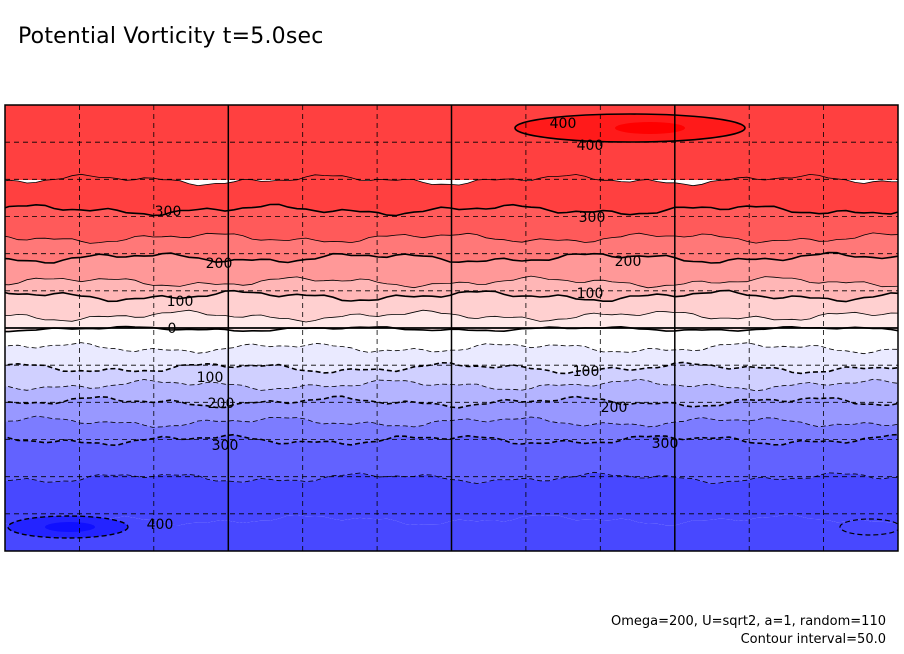  Describe the element at coordinates (451, 348) in the screenshot. I see `contour--50` at that location.